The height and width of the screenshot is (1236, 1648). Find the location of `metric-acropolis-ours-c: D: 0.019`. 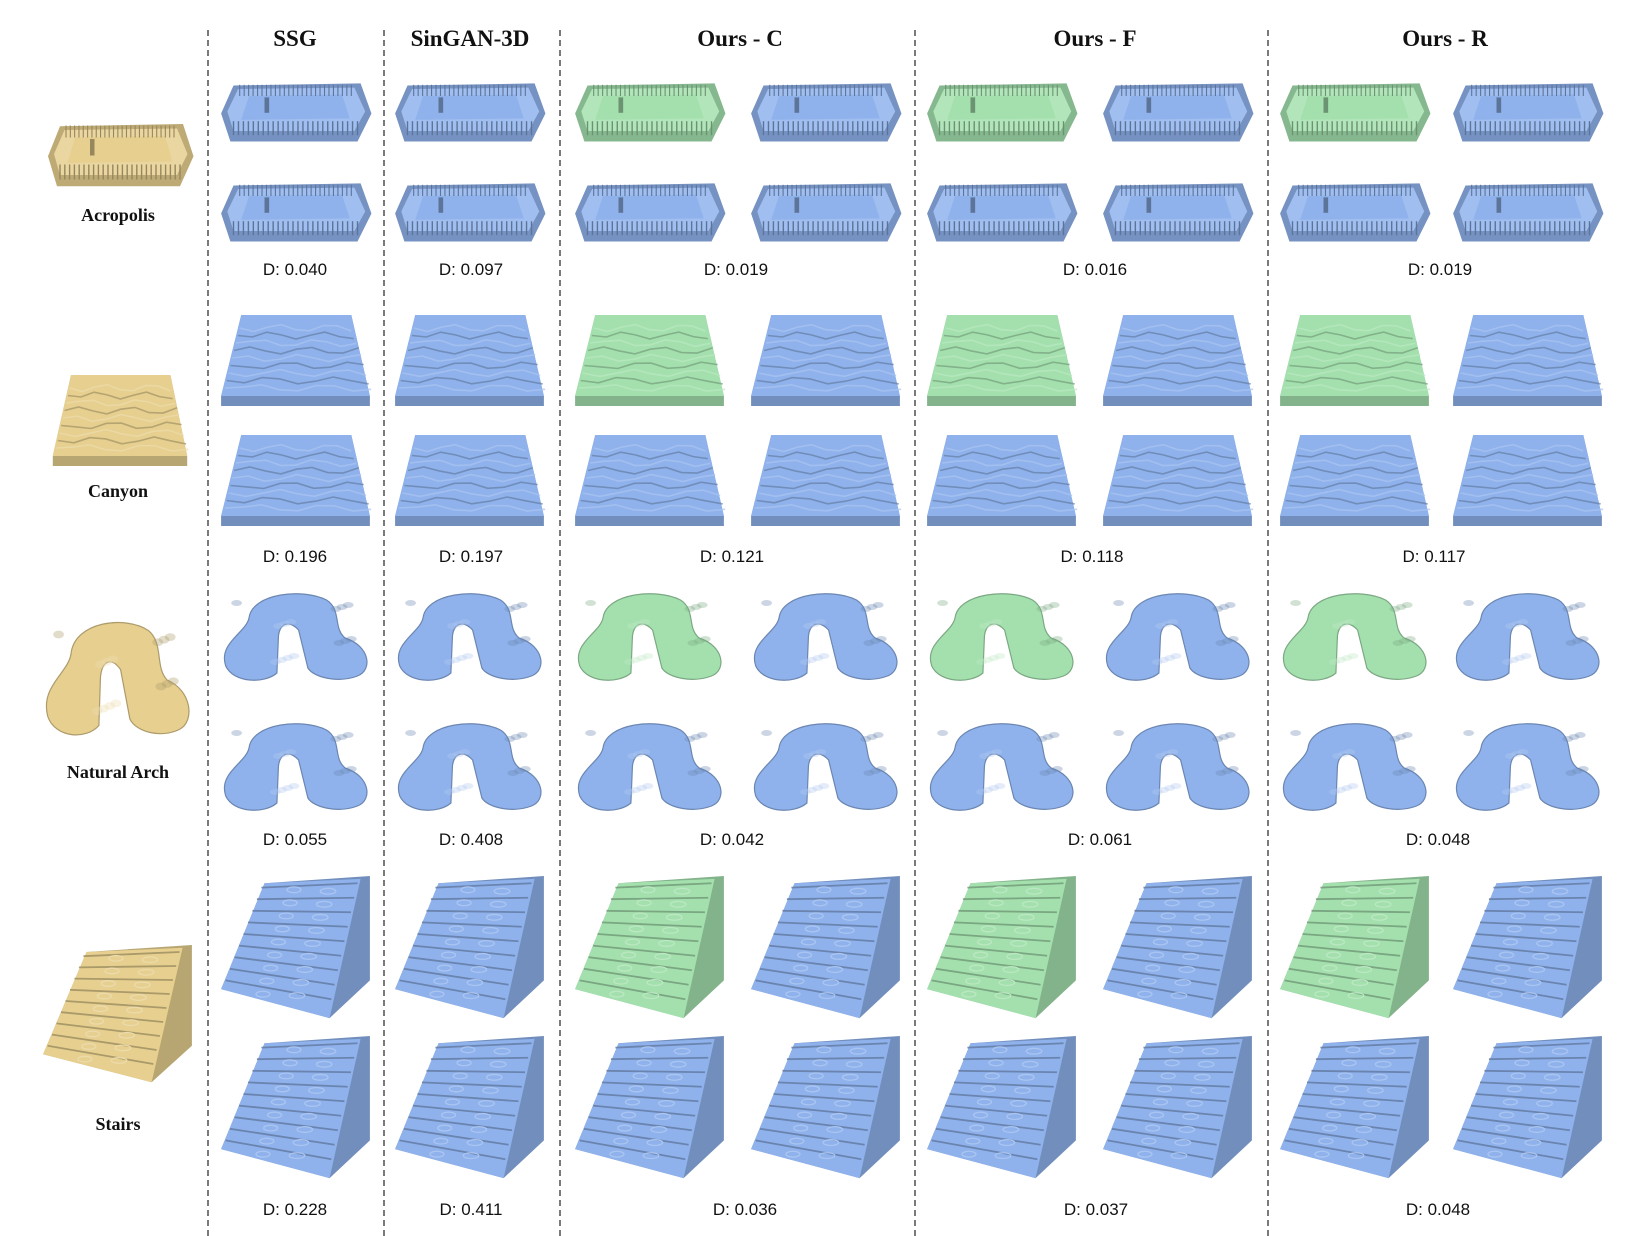

metric-acropolis-ours-c: D: 0.019 is located at coordinates (736, 269).